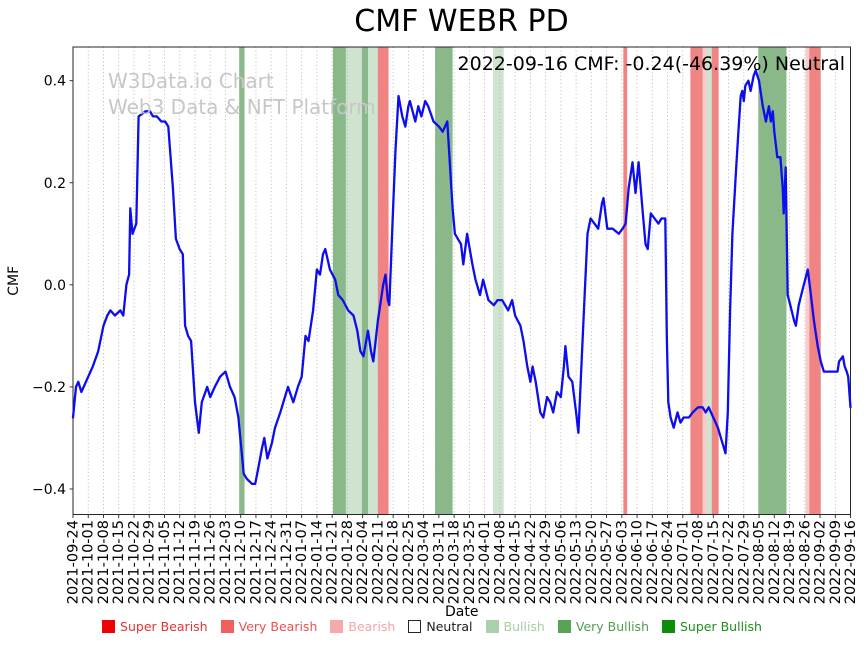  Describe the element at coordinates (729, 562) in the screenshot. I see `x-tick-label: 2022-07-22` at that location.